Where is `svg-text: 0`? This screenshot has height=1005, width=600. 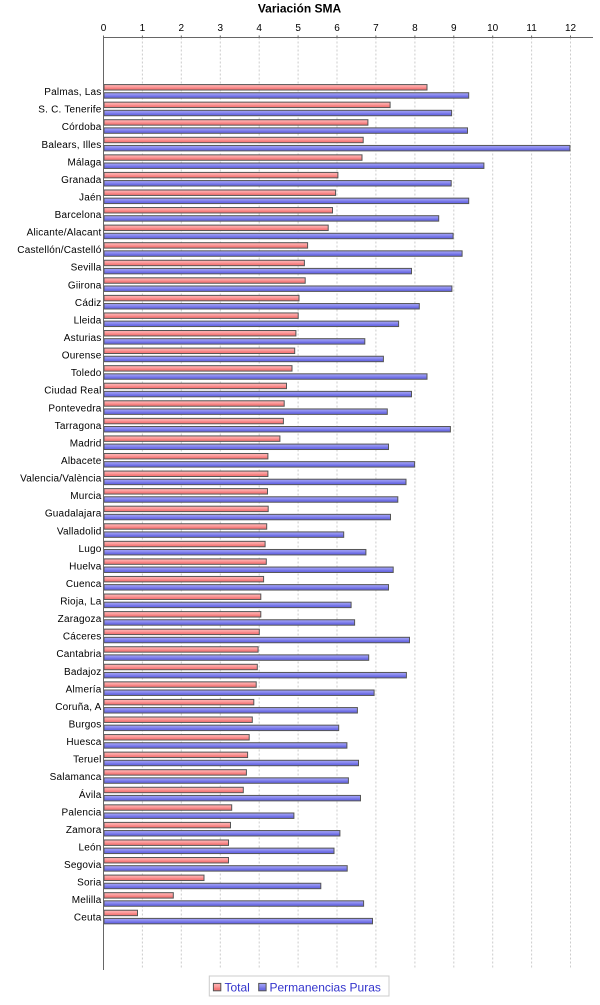 svg-text: 0 is located at coordinates (104, 28).